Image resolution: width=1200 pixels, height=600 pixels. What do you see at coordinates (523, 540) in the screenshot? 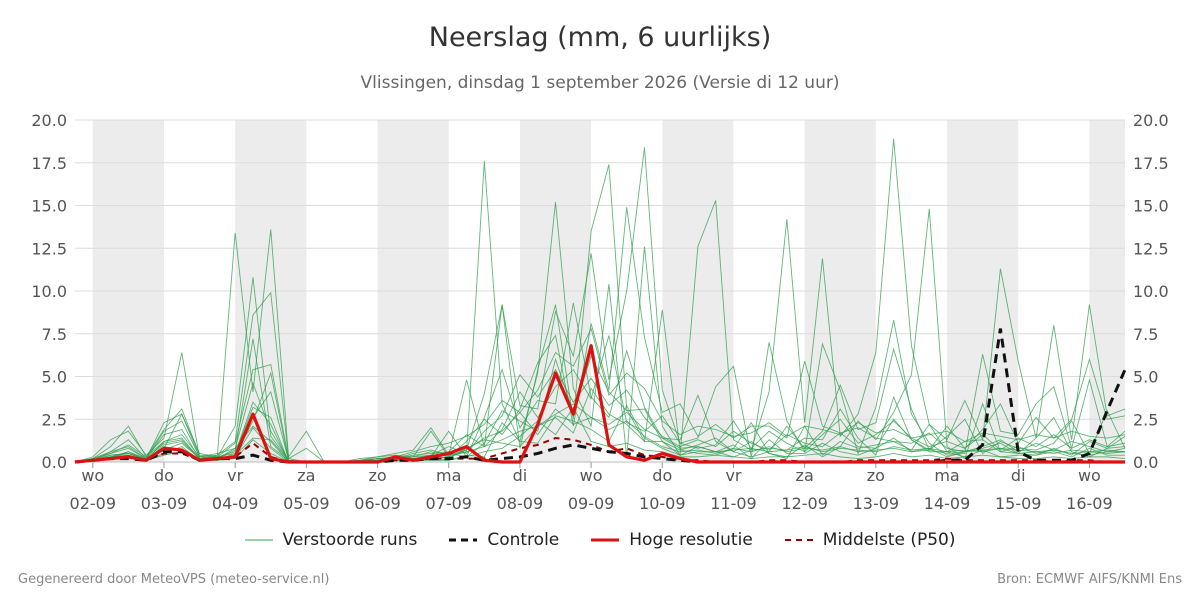
I see `legend-label-control: Controle` at bounding box center [523, 540].